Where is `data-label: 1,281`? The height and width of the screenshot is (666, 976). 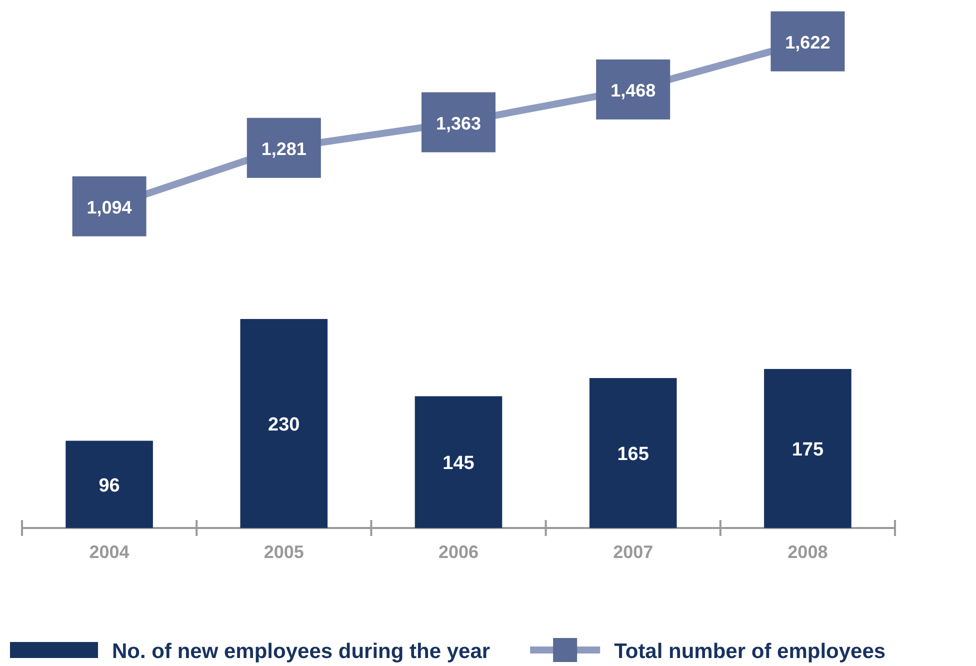 data-label: 1,281 is located at coordinates (283, 148).